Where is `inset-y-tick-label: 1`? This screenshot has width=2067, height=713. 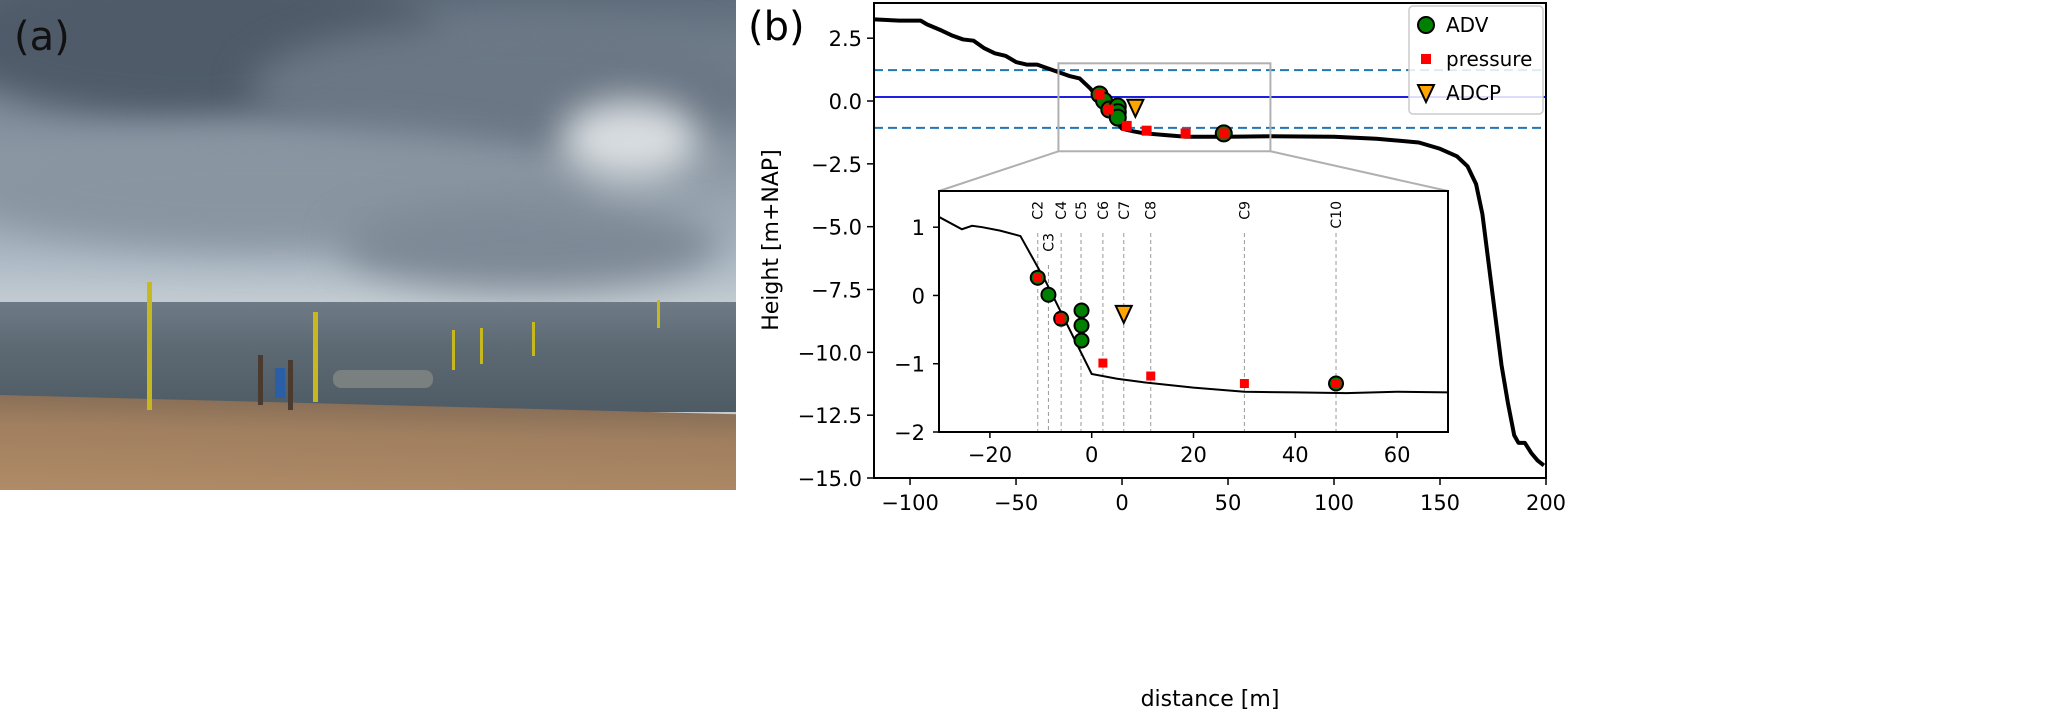 inset-y-tick-label: 1 is located at coordinates (918, 228).